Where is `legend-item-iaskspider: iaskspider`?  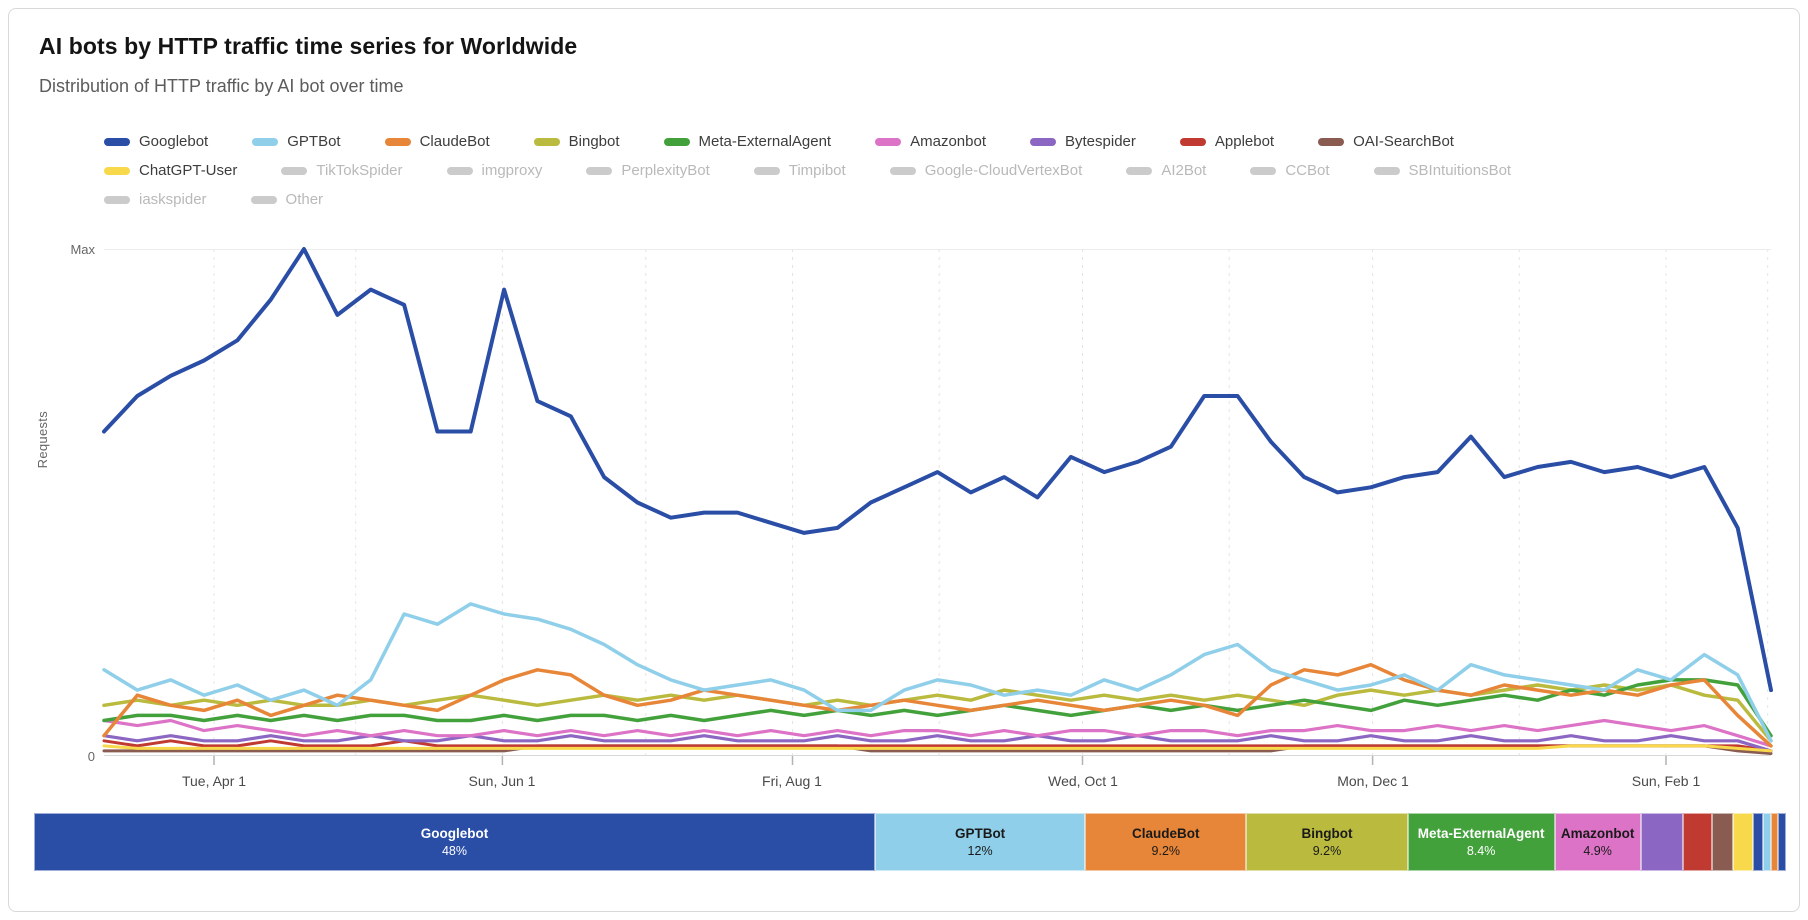
legend-item-iaskspider: iaskspider is located at coordinates (155, 199).